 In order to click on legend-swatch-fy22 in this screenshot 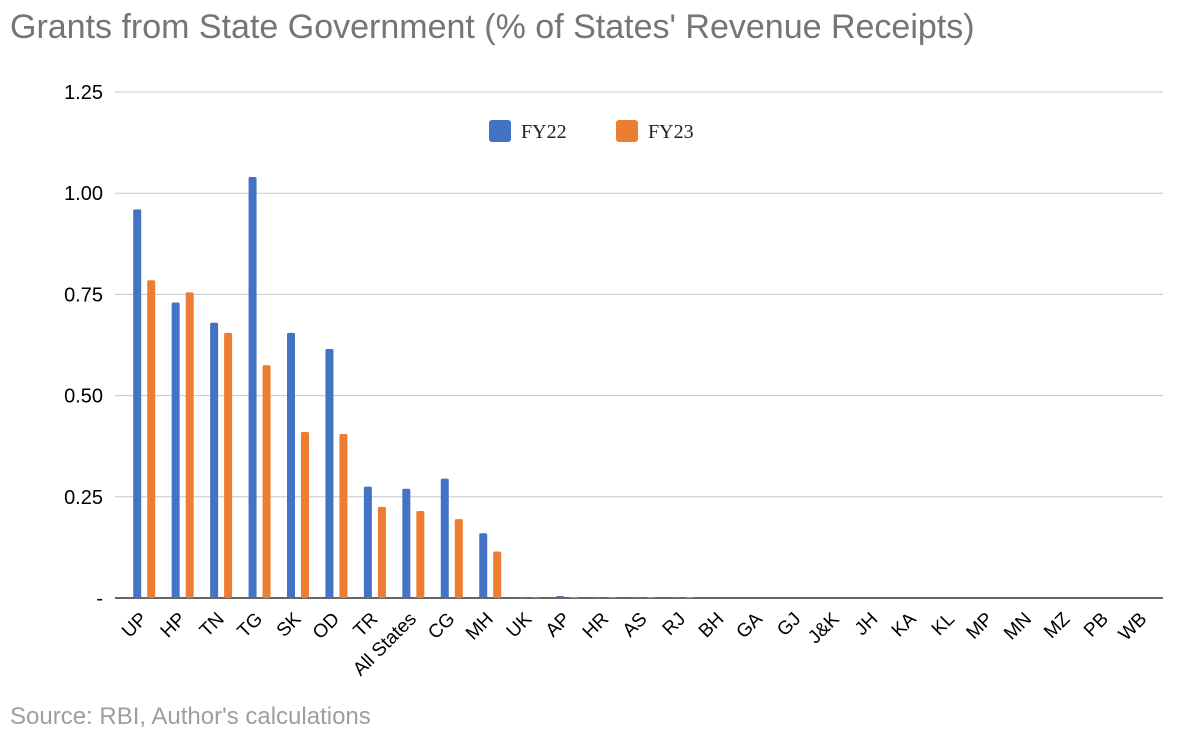, I will do `click(500, 131)`.